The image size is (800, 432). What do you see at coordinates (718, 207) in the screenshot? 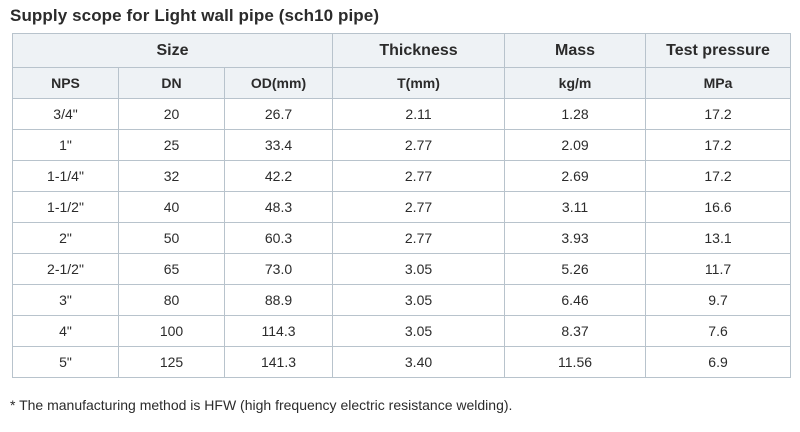
I see `pressure-cell: 16.6` at bounding box center [718, 207].